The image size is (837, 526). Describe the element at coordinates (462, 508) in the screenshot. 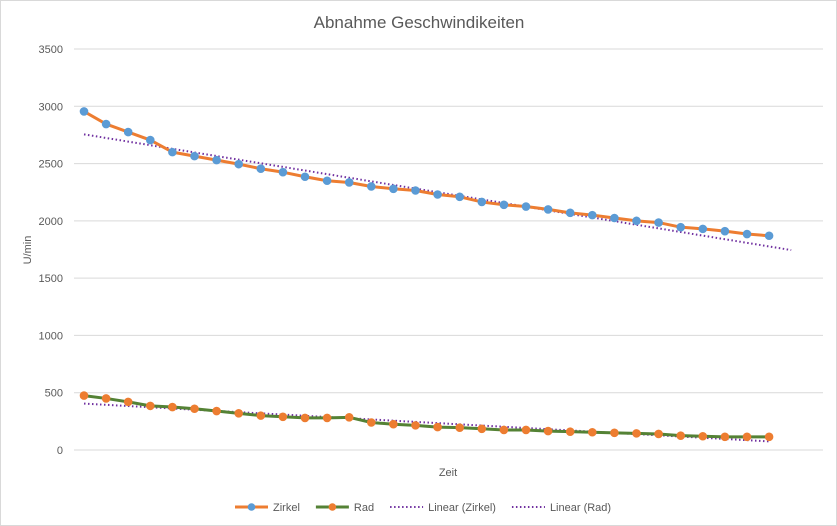

I see `legend-label: Linear (Zirkel)` at that location.